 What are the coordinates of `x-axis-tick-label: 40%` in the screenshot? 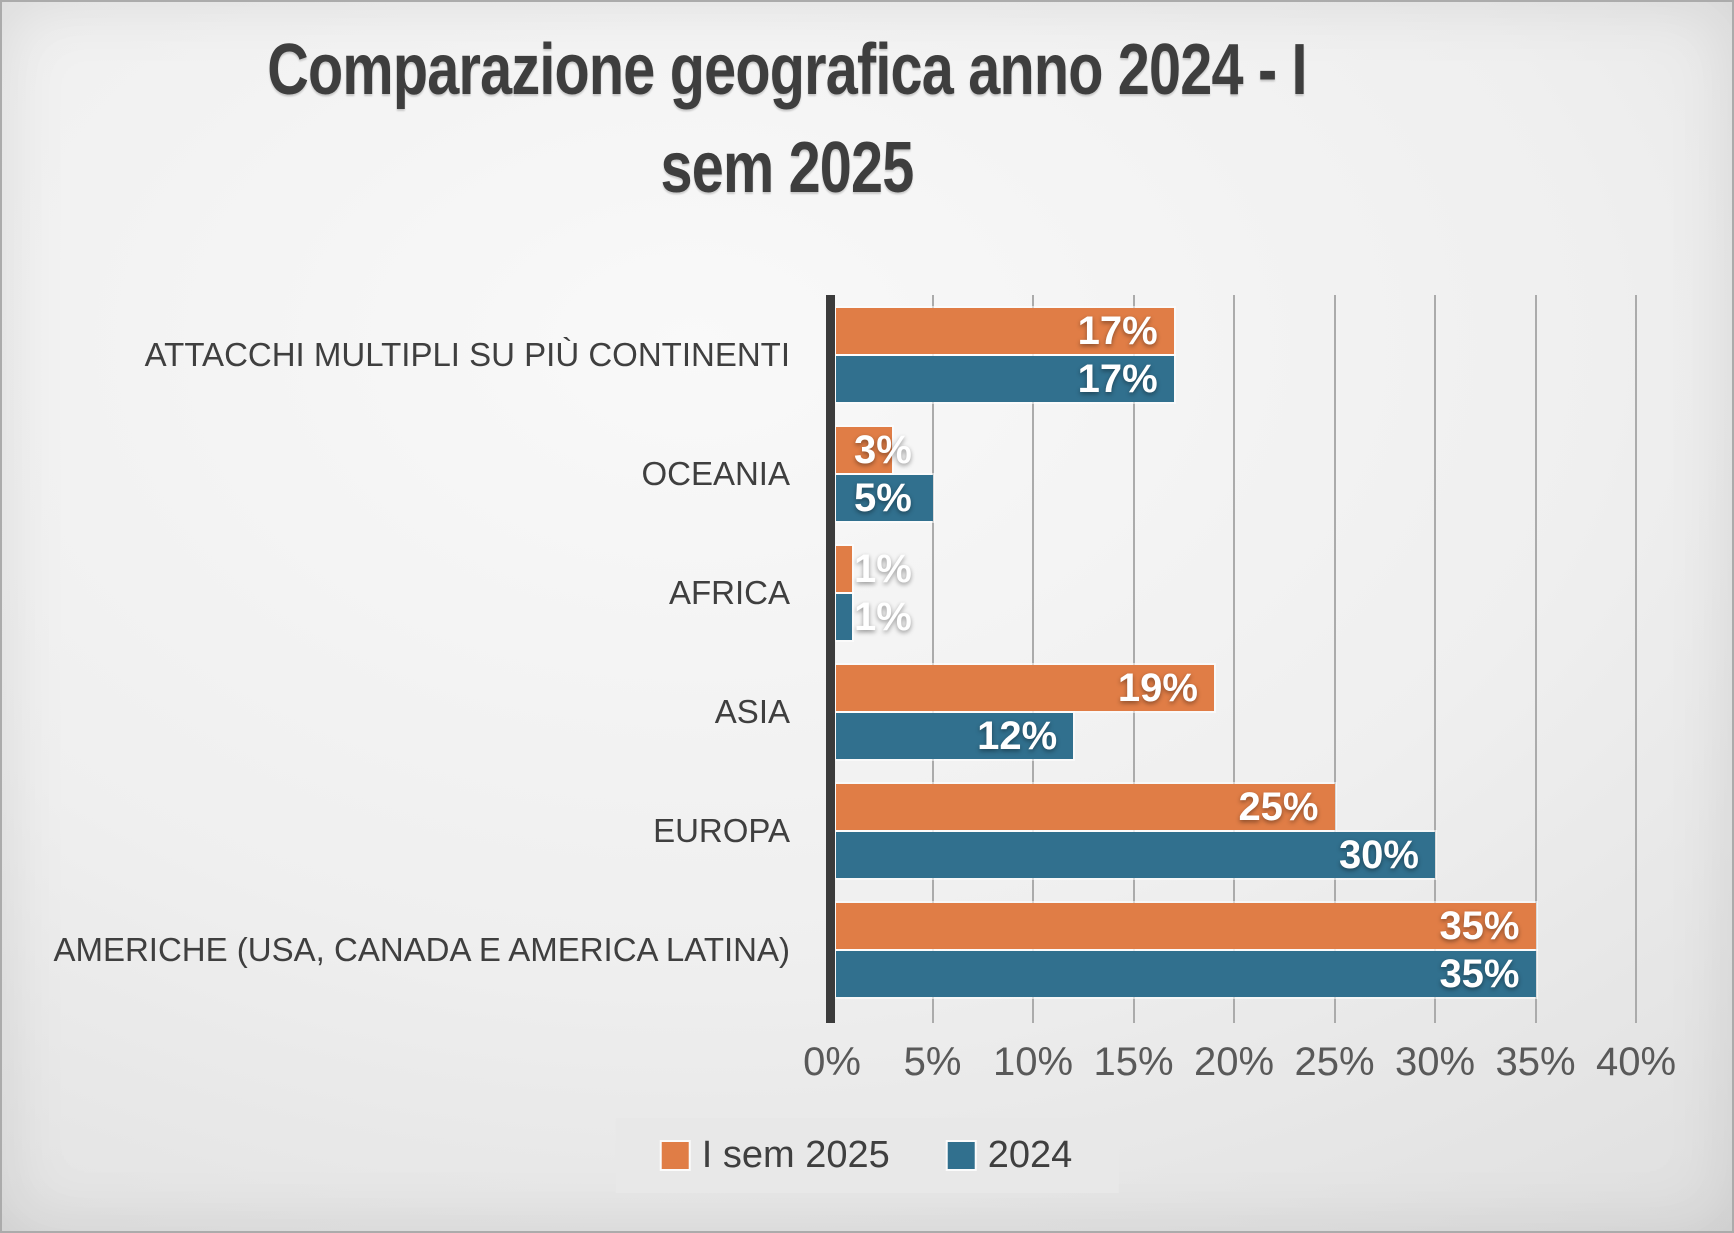 It's located at (1636, 1062).